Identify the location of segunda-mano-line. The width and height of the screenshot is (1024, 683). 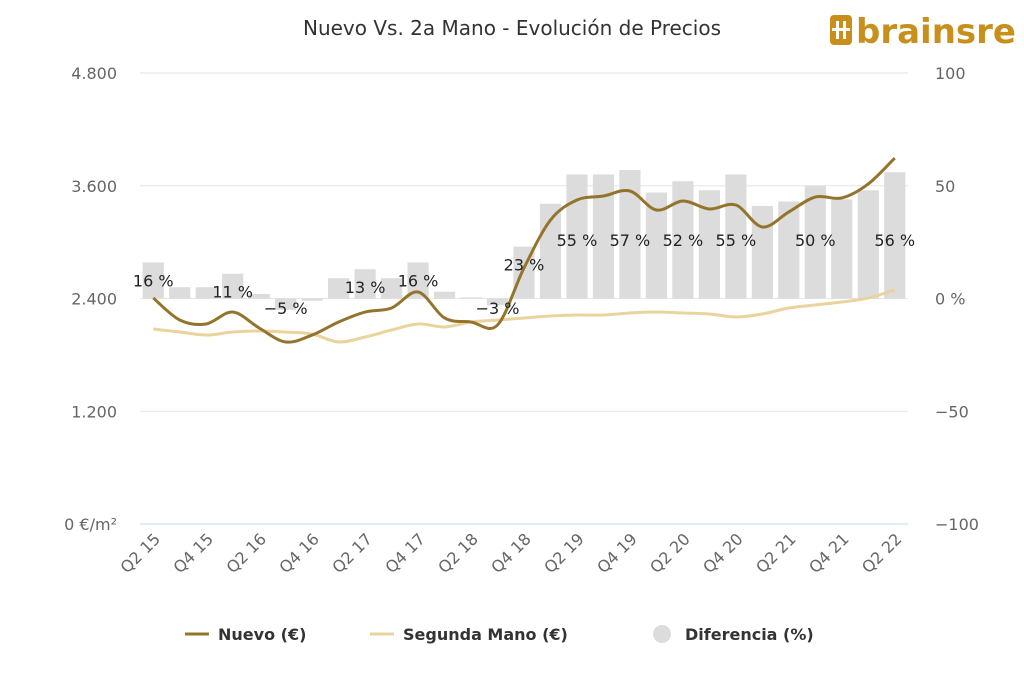
(524, 316).